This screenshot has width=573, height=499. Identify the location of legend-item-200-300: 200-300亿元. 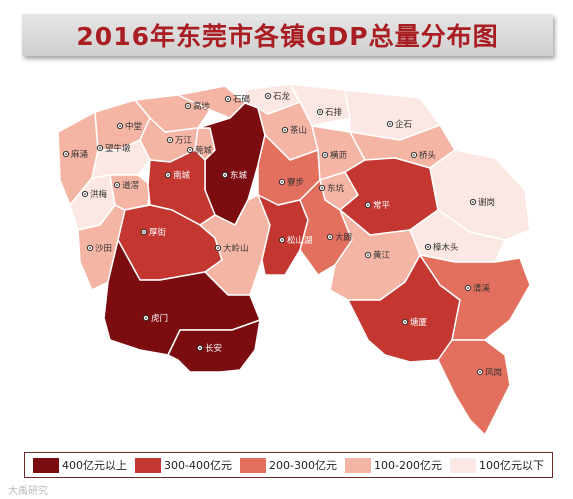
(288, 465).